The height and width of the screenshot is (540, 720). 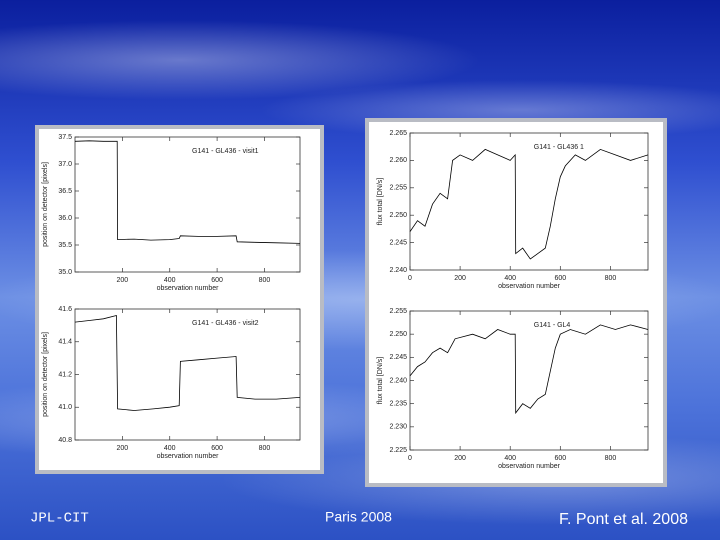 I want to click on y-tick-label: 2.225, so click(x=398, y=450).